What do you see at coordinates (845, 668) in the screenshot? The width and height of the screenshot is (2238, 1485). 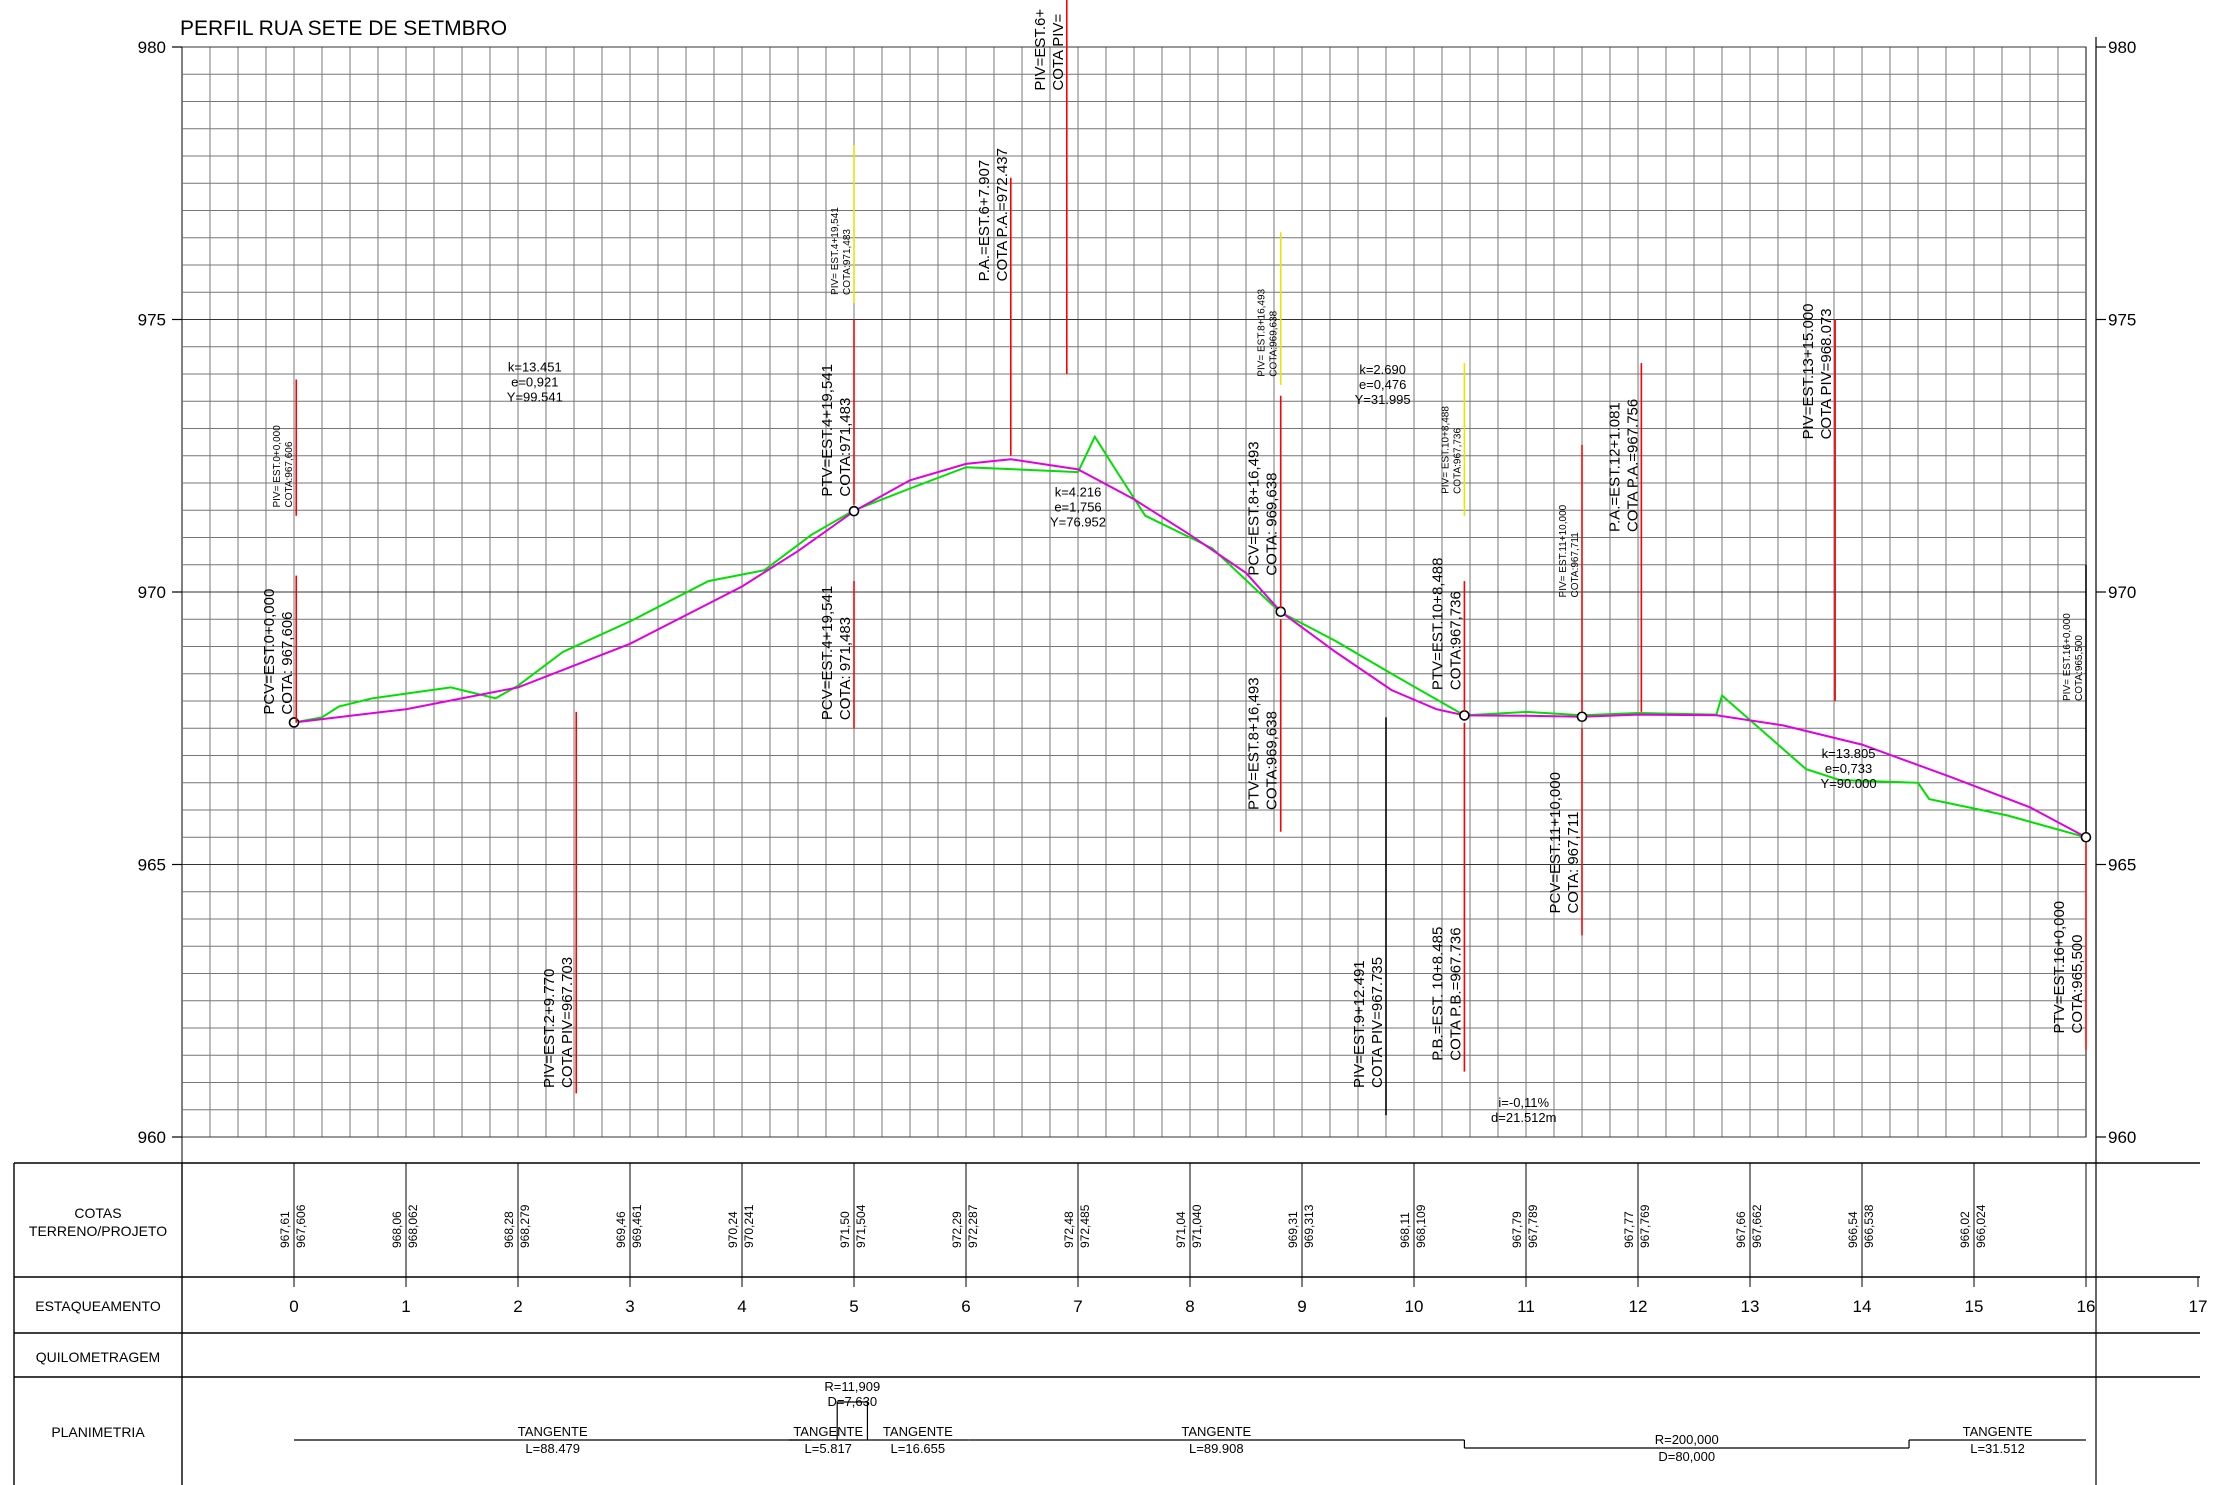 I see `station-annotation-label: COTA: 971,483` at bounding box center [845, 668].